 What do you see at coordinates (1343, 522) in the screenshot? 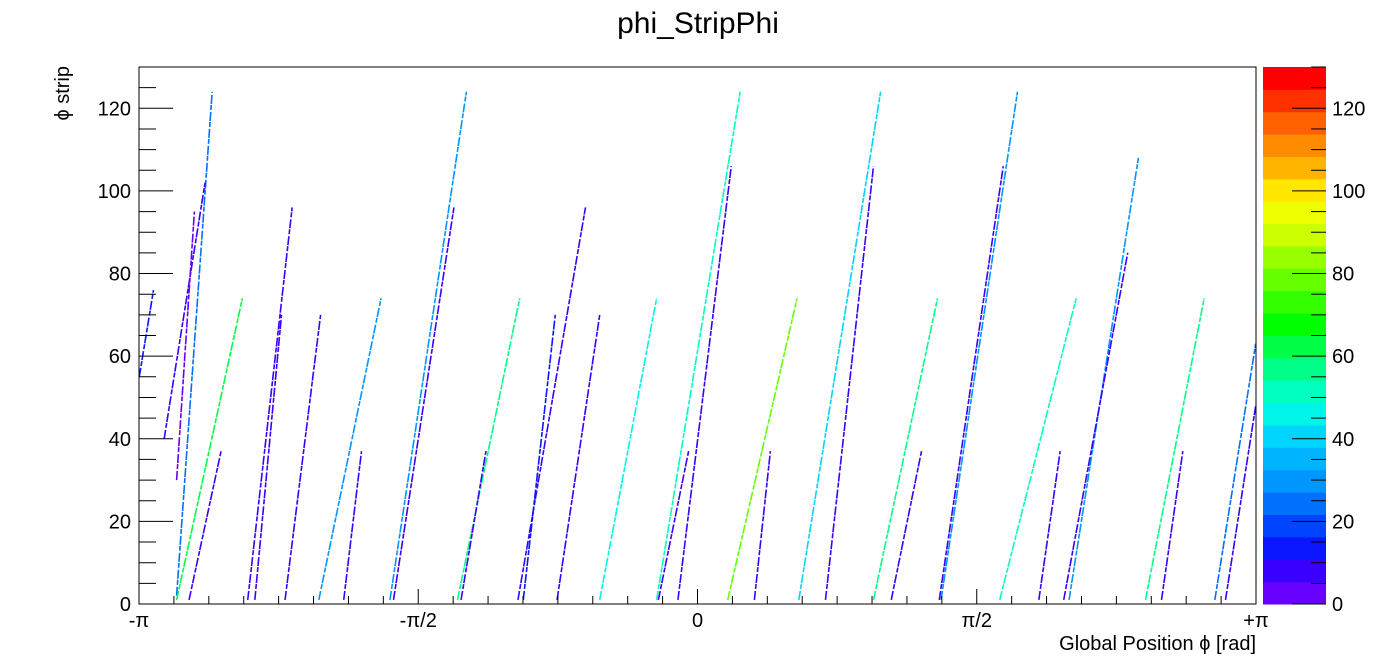
I see `color-scale-tick-label: 20` at bounding box center [1343, 522].